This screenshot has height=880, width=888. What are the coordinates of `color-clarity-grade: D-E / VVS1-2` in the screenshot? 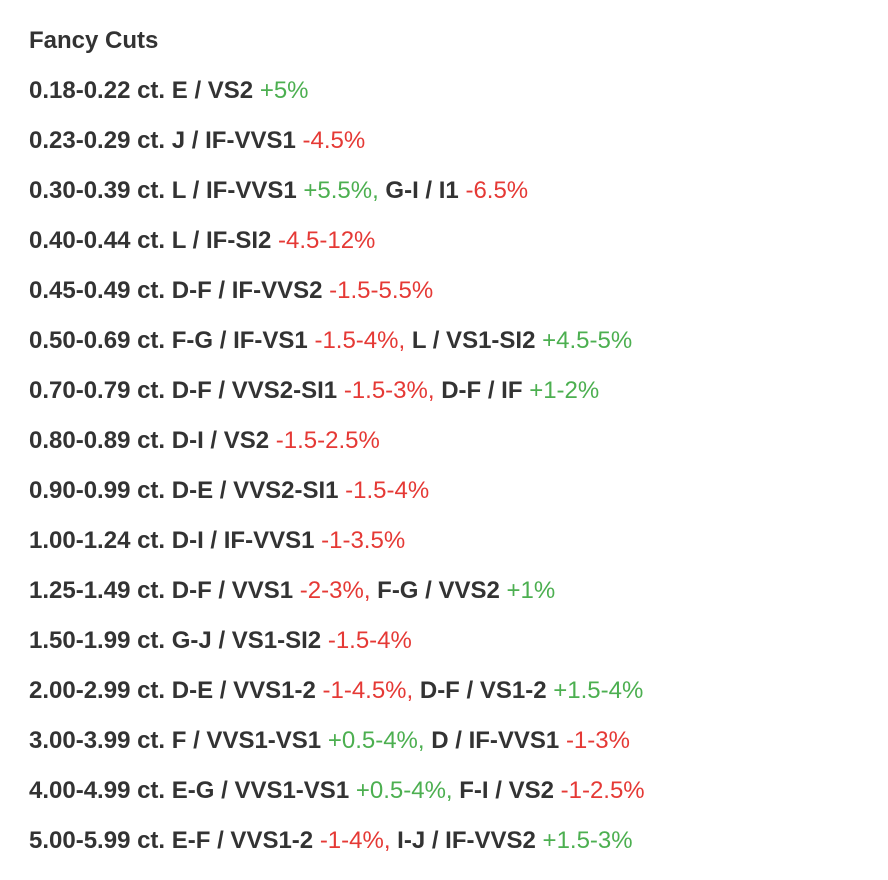 It's located at (243, 690).